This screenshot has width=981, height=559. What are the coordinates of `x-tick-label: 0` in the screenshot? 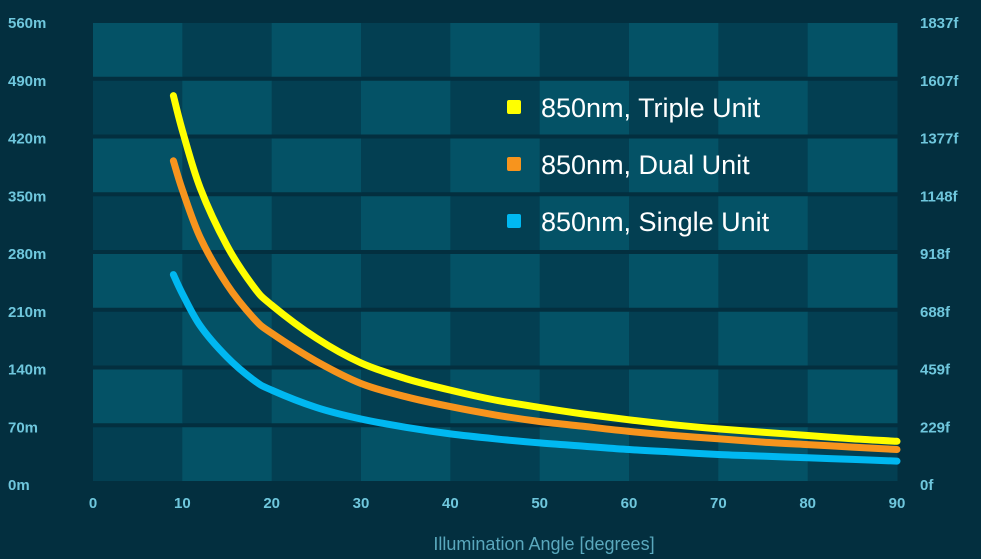 It's located at (93, 503).